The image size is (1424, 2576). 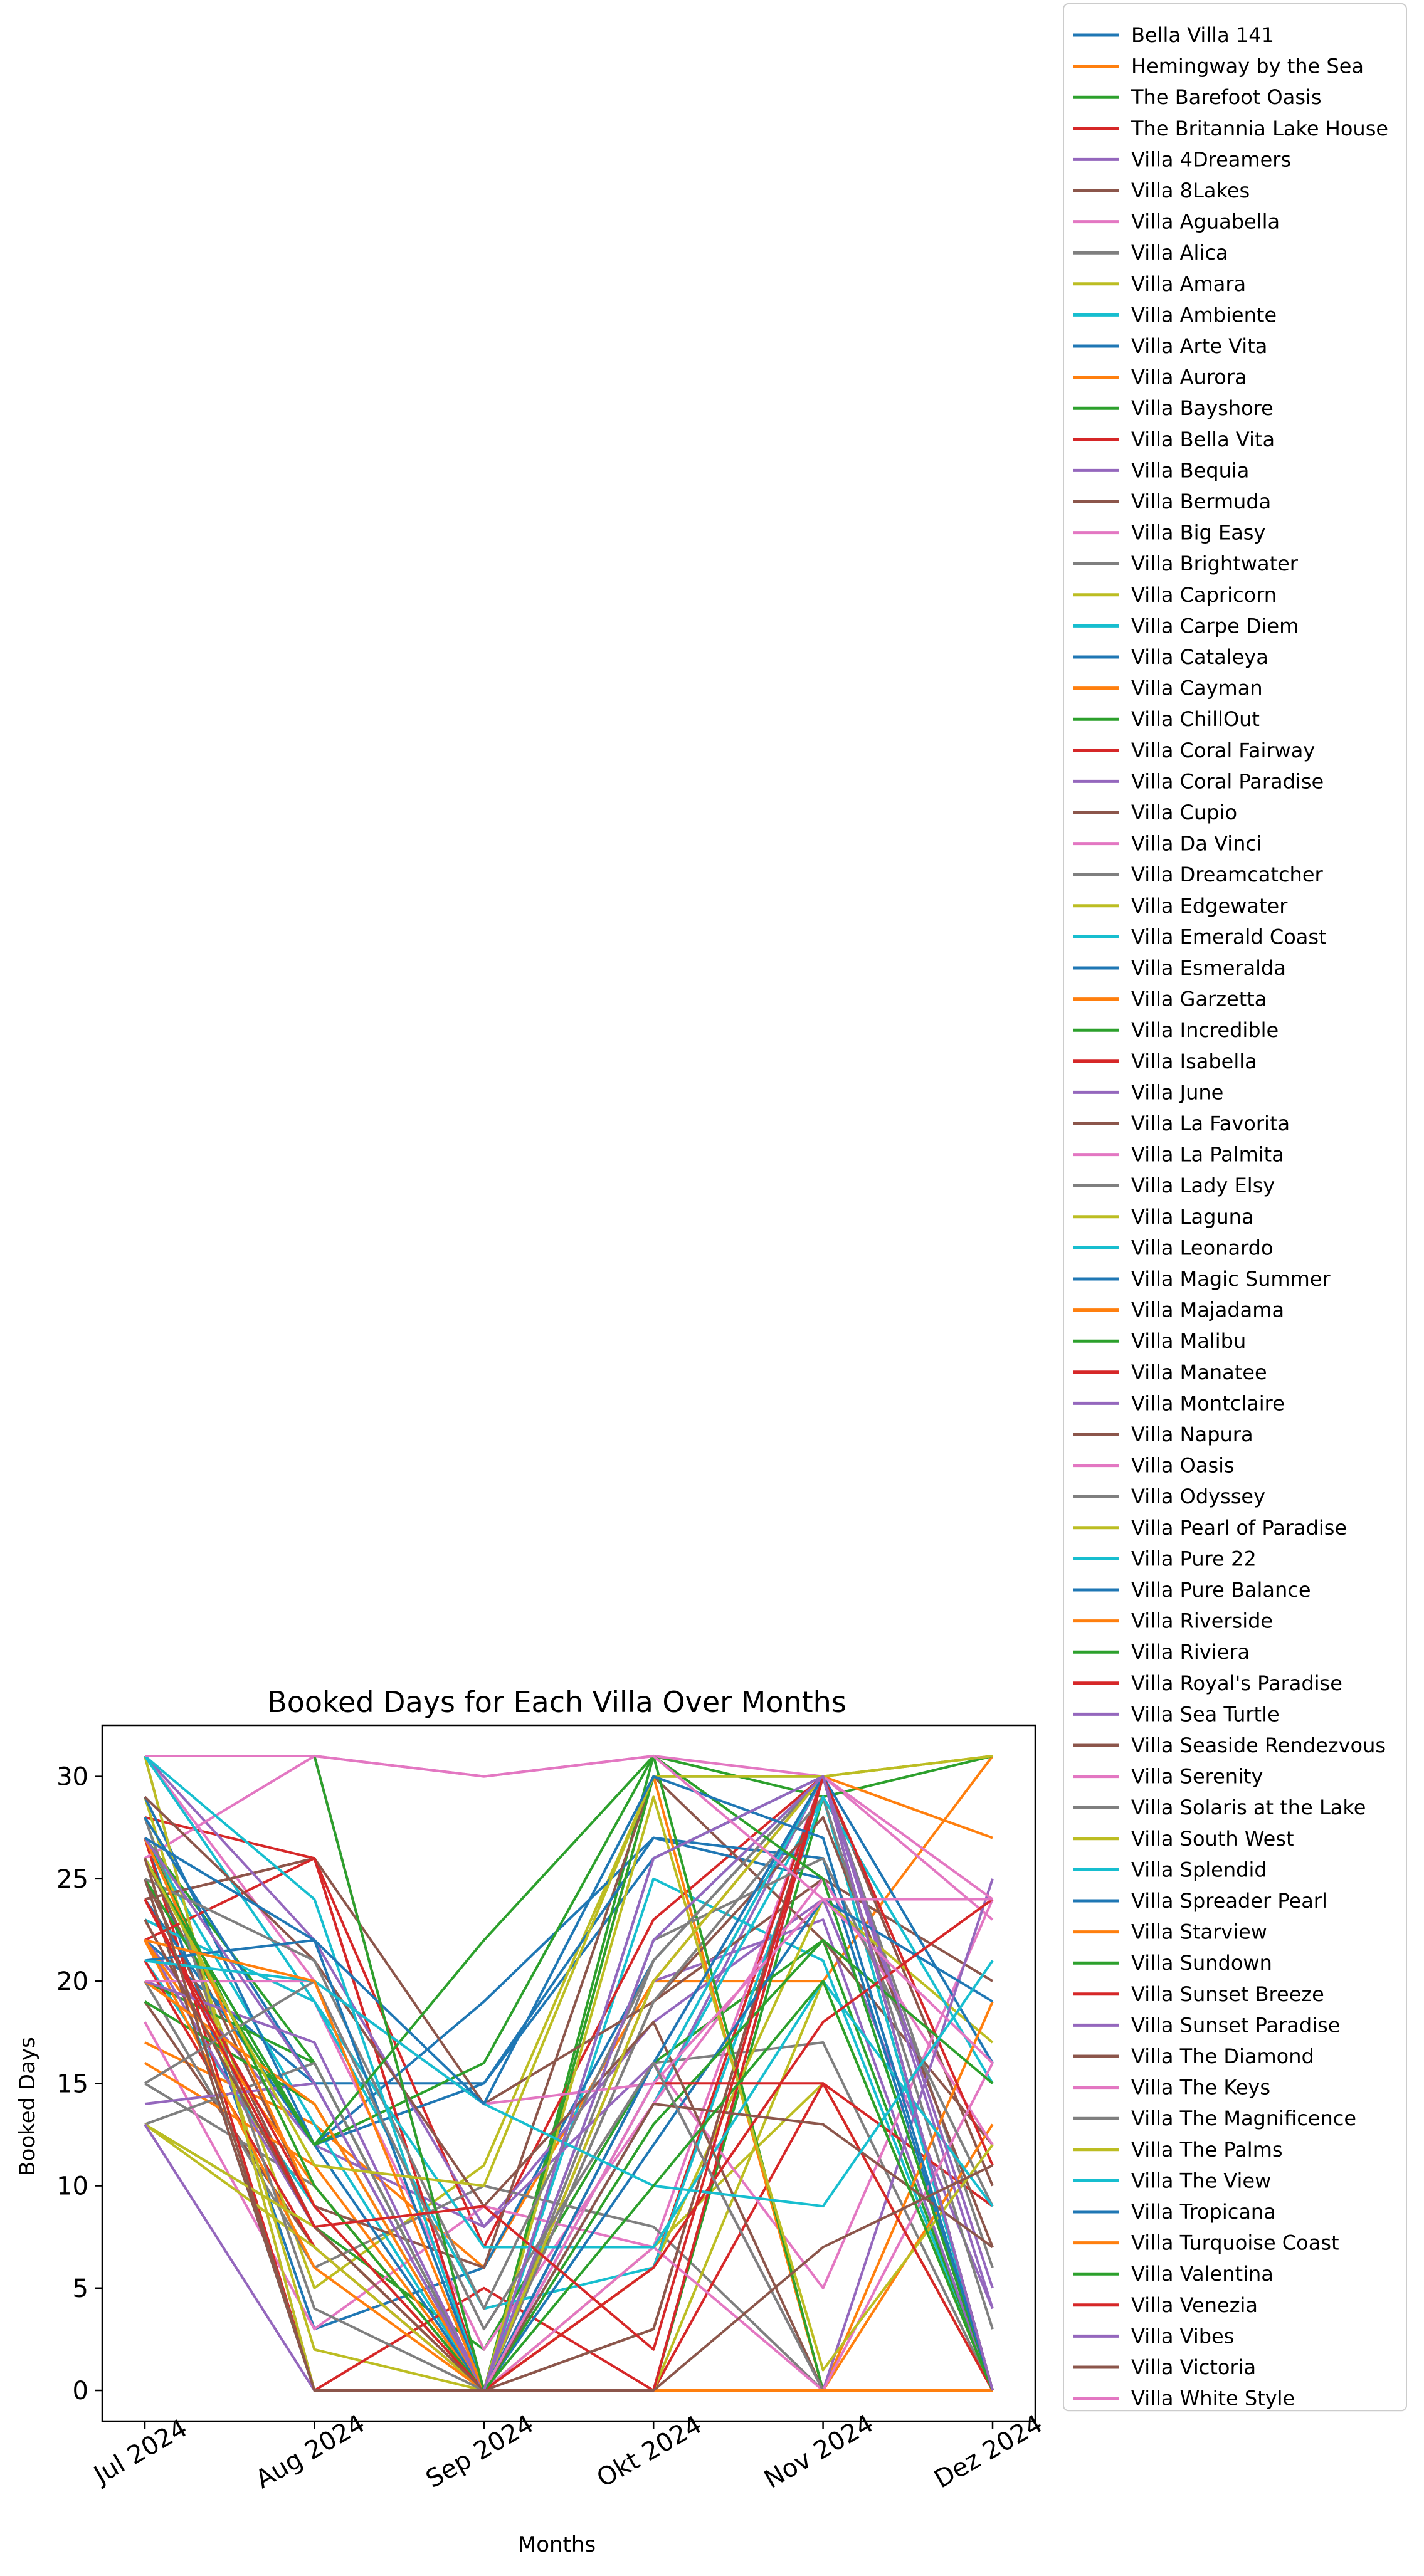 What do you see at coordinates (1194, 2305) in the screenshot?
I see `legend-label: Villa Venezia` at bounding box center [1194, 2305].